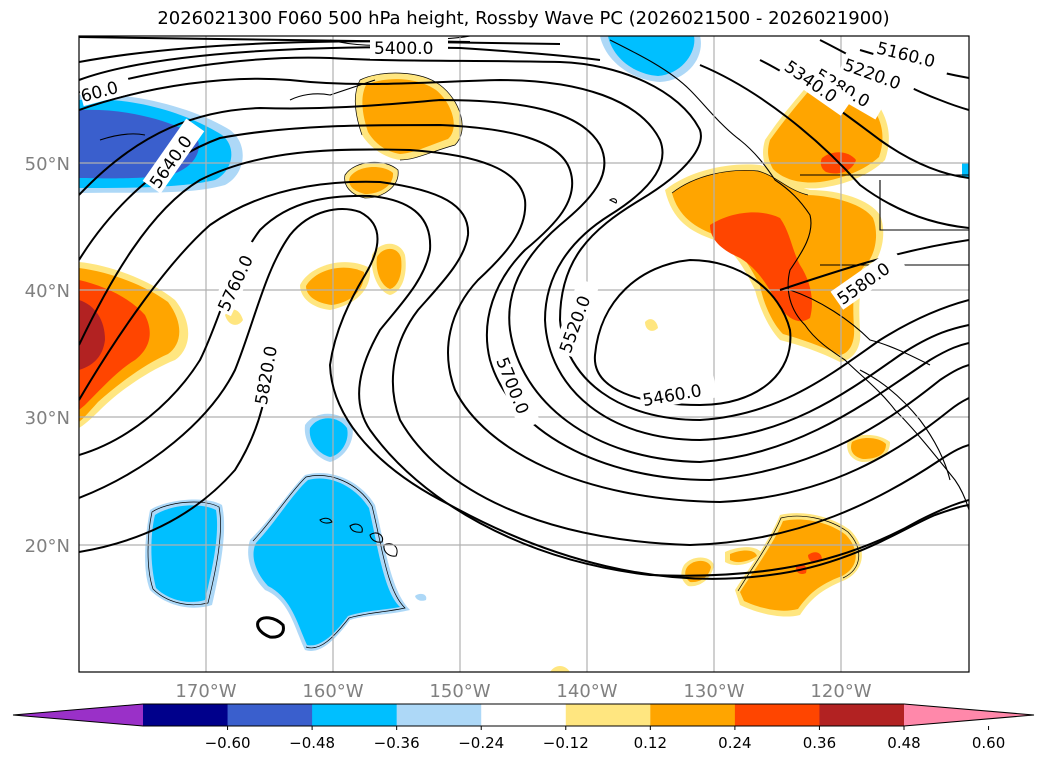  I want to click on colorbar, so click(523, 715).